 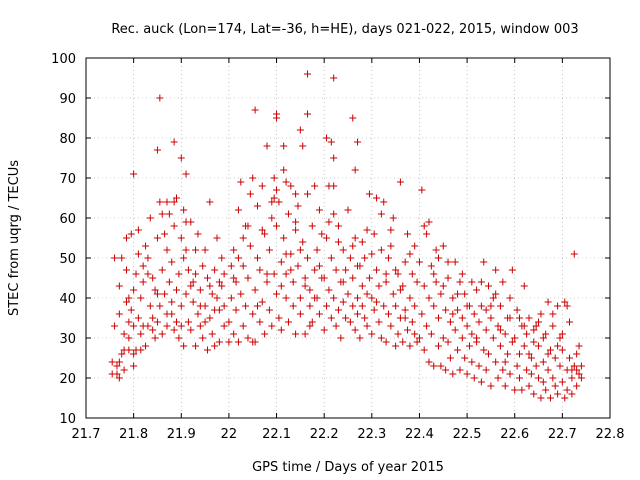 What do you see at coordinates (67, 99) in the screenshot?
I see `y-tick-label: 90` at bounding box center [67, 99].